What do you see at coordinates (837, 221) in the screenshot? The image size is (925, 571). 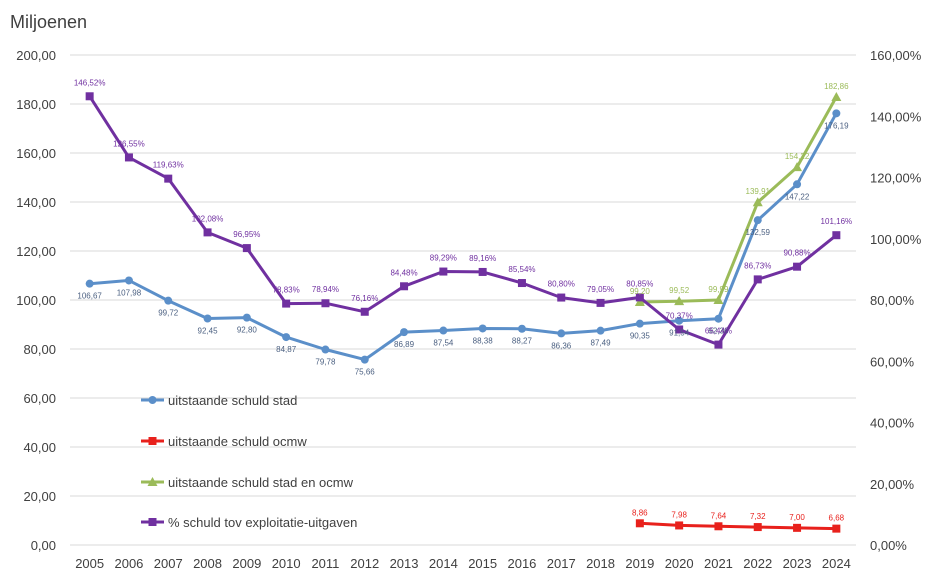 I see `data-label: 101,16%` at bounding box center [837, 221].